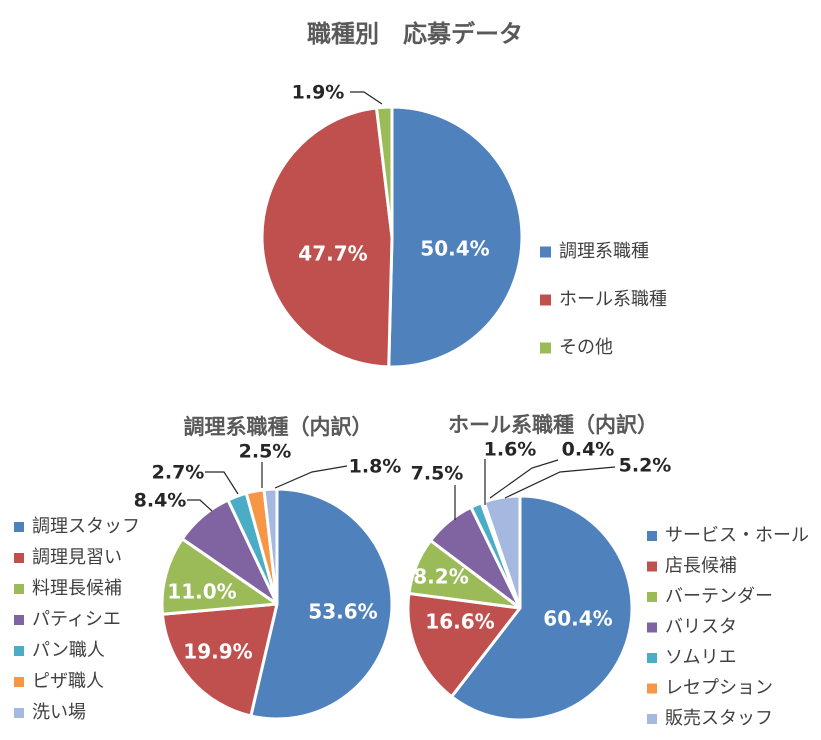 The height and width of the screenshot is (740, 821). What do you see at coordinates (577, 619) in the screenshot?
I see `hall-data-label: 60.4%` at bounding box center [577, 619].